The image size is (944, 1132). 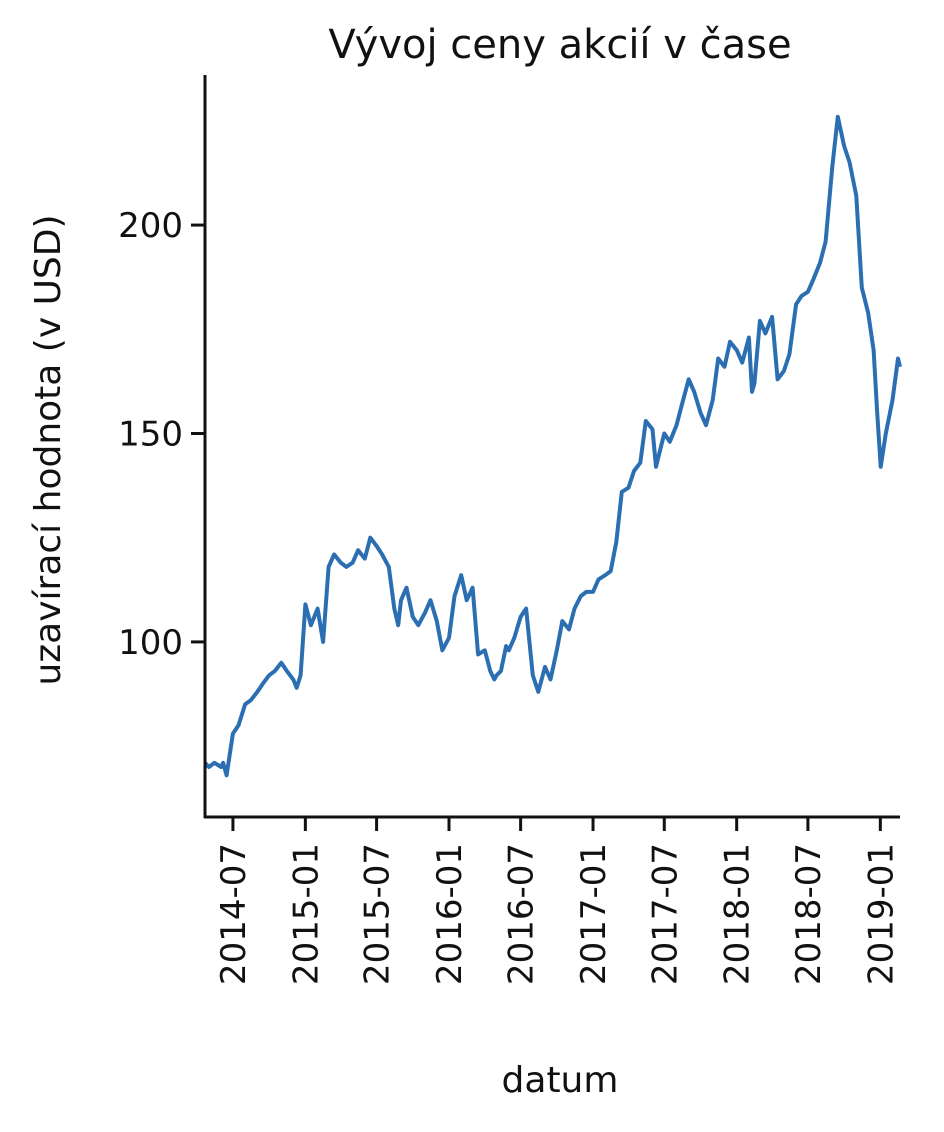 What do you see at coordinates (594, 914) in the screenshot?
I see `x-tick-label: 2017-01` at bounding box center [594, 914].